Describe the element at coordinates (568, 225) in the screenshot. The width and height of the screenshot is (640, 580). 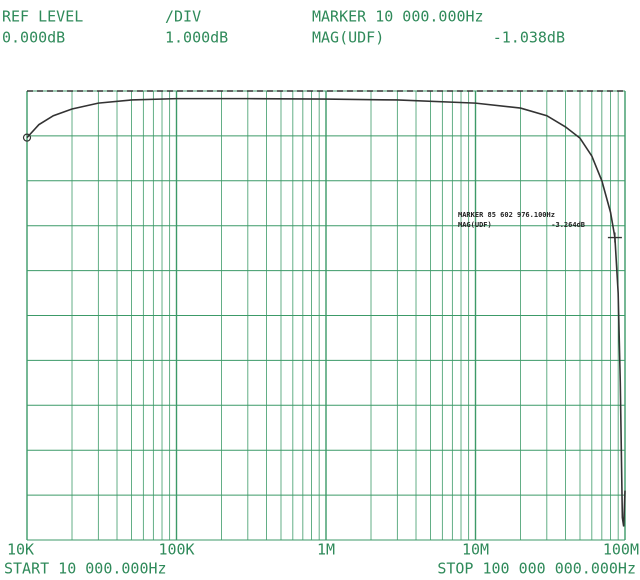
I see `marker-annotation: -3.264dB` at that location.